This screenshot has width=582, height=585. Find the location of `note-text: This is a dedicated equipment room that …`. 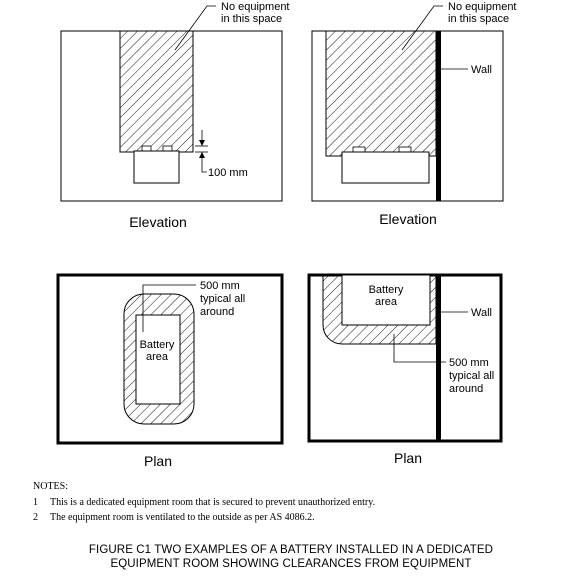

note-text: This is a dedicated equipment room that … is located at coordinates (213, 502).